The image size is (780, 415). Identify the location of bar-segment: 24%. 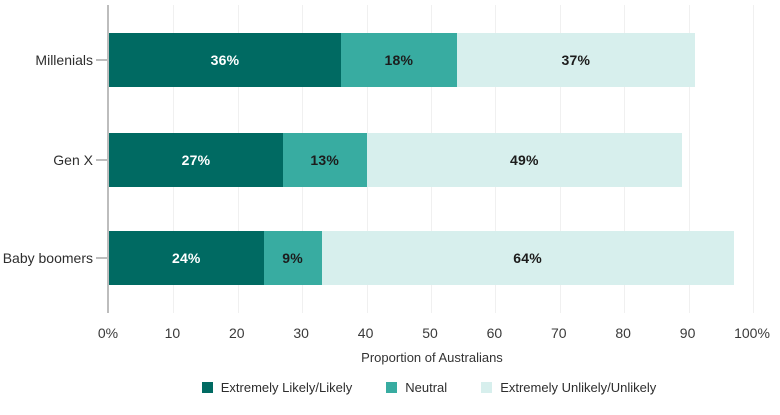
(186, 258).